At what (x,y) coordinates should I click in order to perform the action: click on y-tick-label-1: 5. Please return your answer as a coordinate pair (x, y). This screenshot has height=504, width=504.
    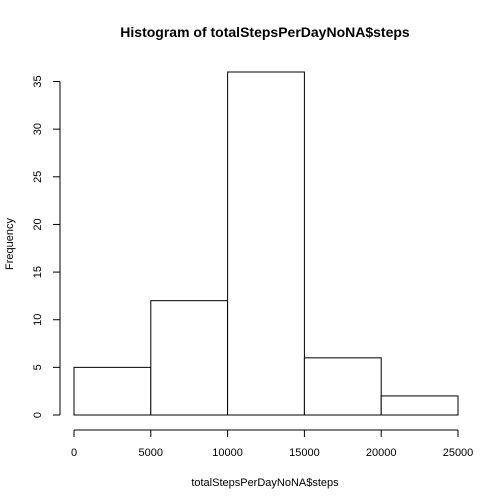
    Looking at the image, I should click on (38, 367).